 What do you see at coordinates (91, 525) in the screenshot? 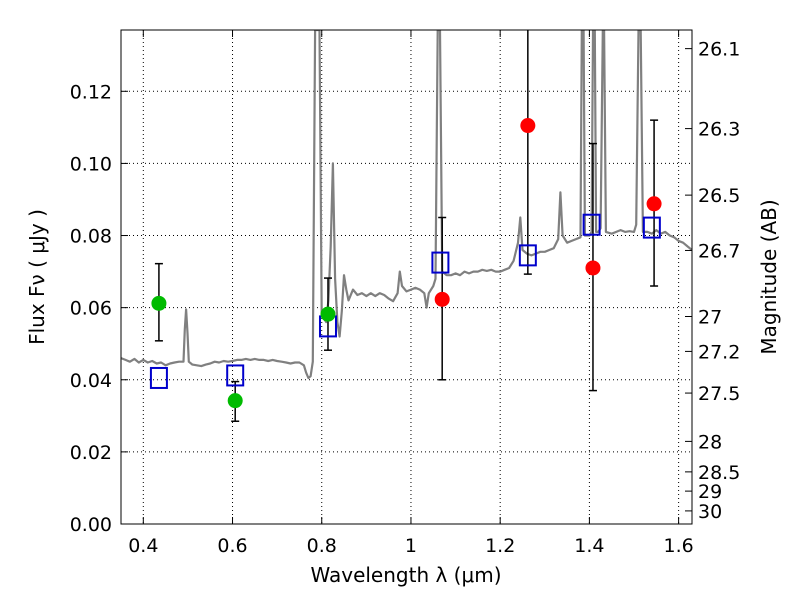
I see `y-tick-label: 0.00` at bounding box center [91, 525].